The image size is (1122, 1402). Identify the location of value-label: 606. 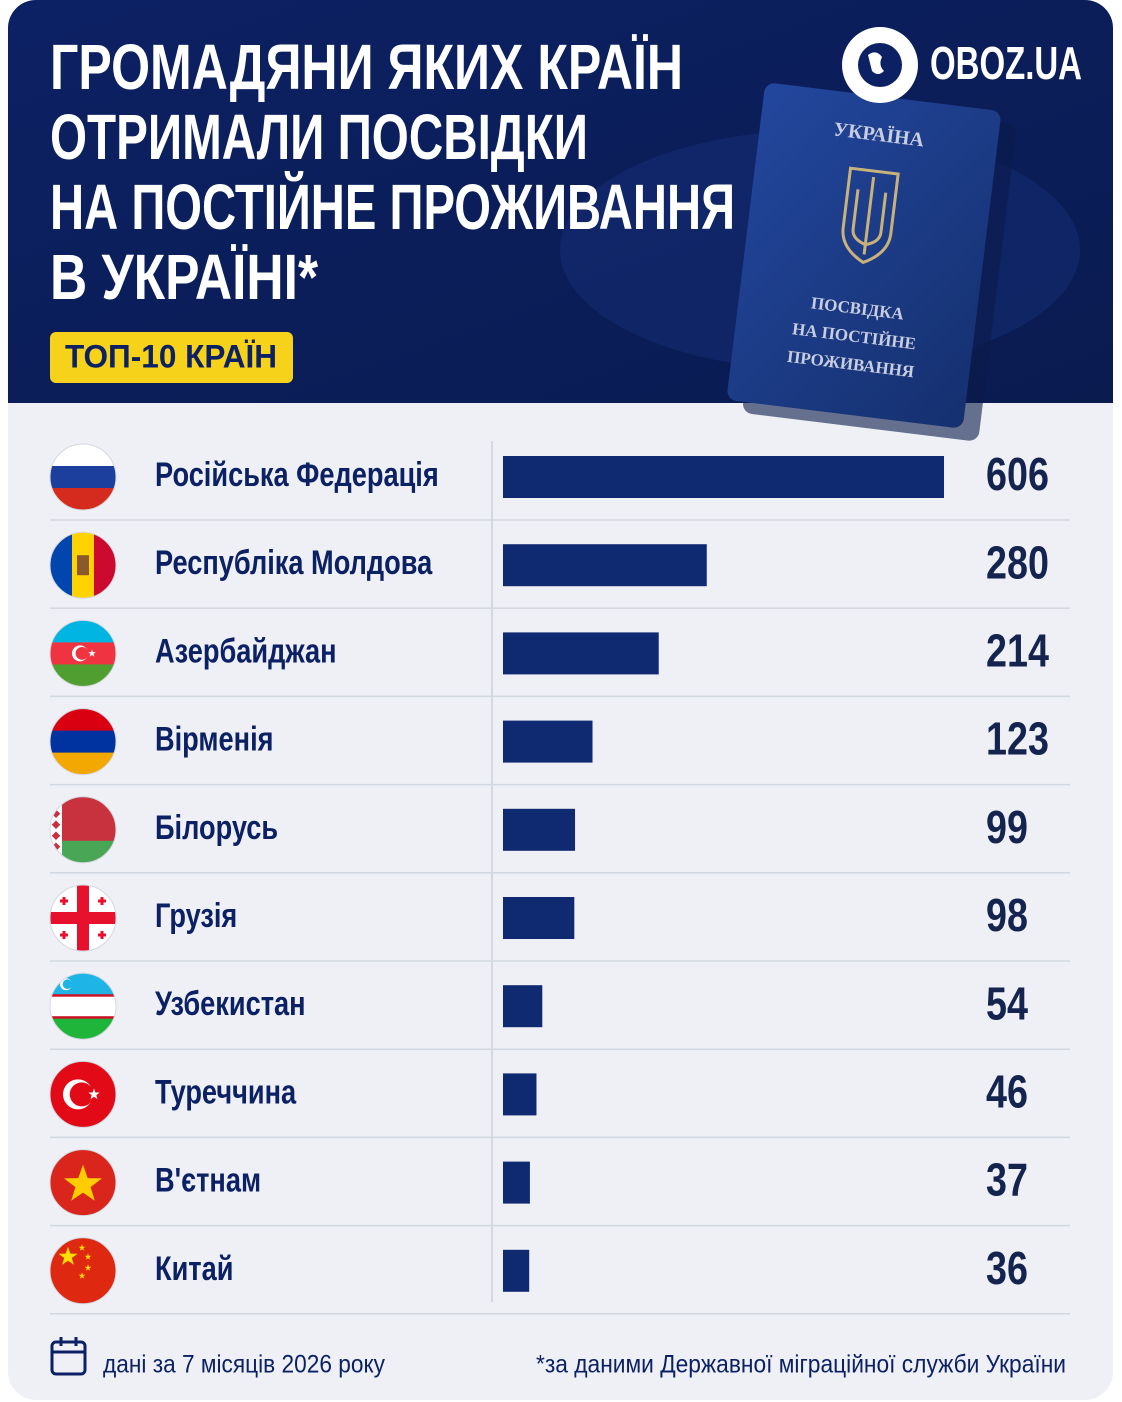
(1017, 474).